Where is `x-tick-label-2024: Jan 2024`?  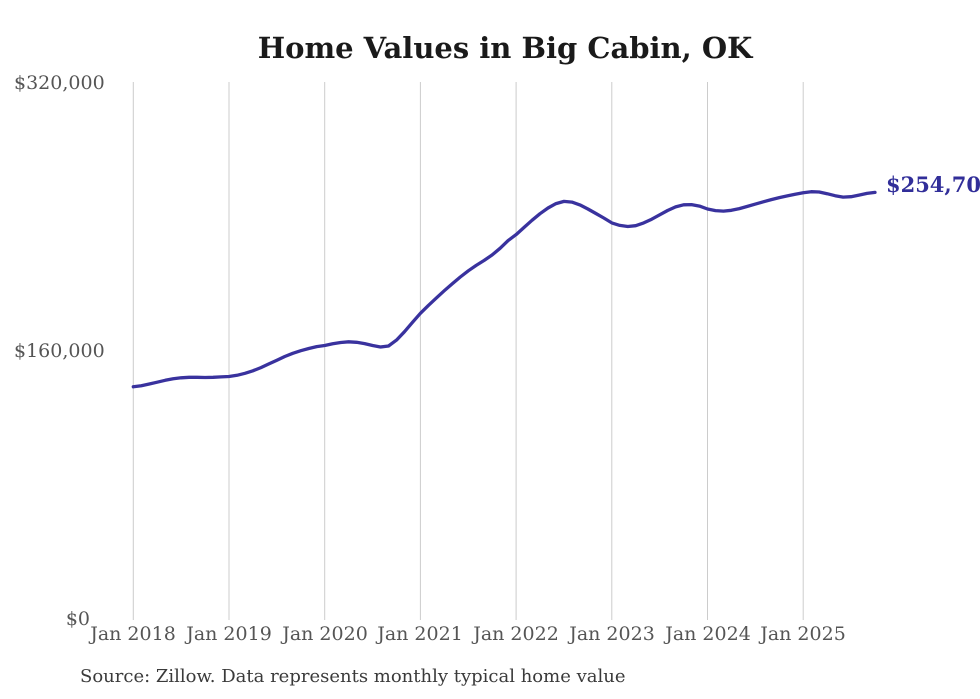
x-tick-label-2024: Jan 2024 is located at coordinates (708, 634).